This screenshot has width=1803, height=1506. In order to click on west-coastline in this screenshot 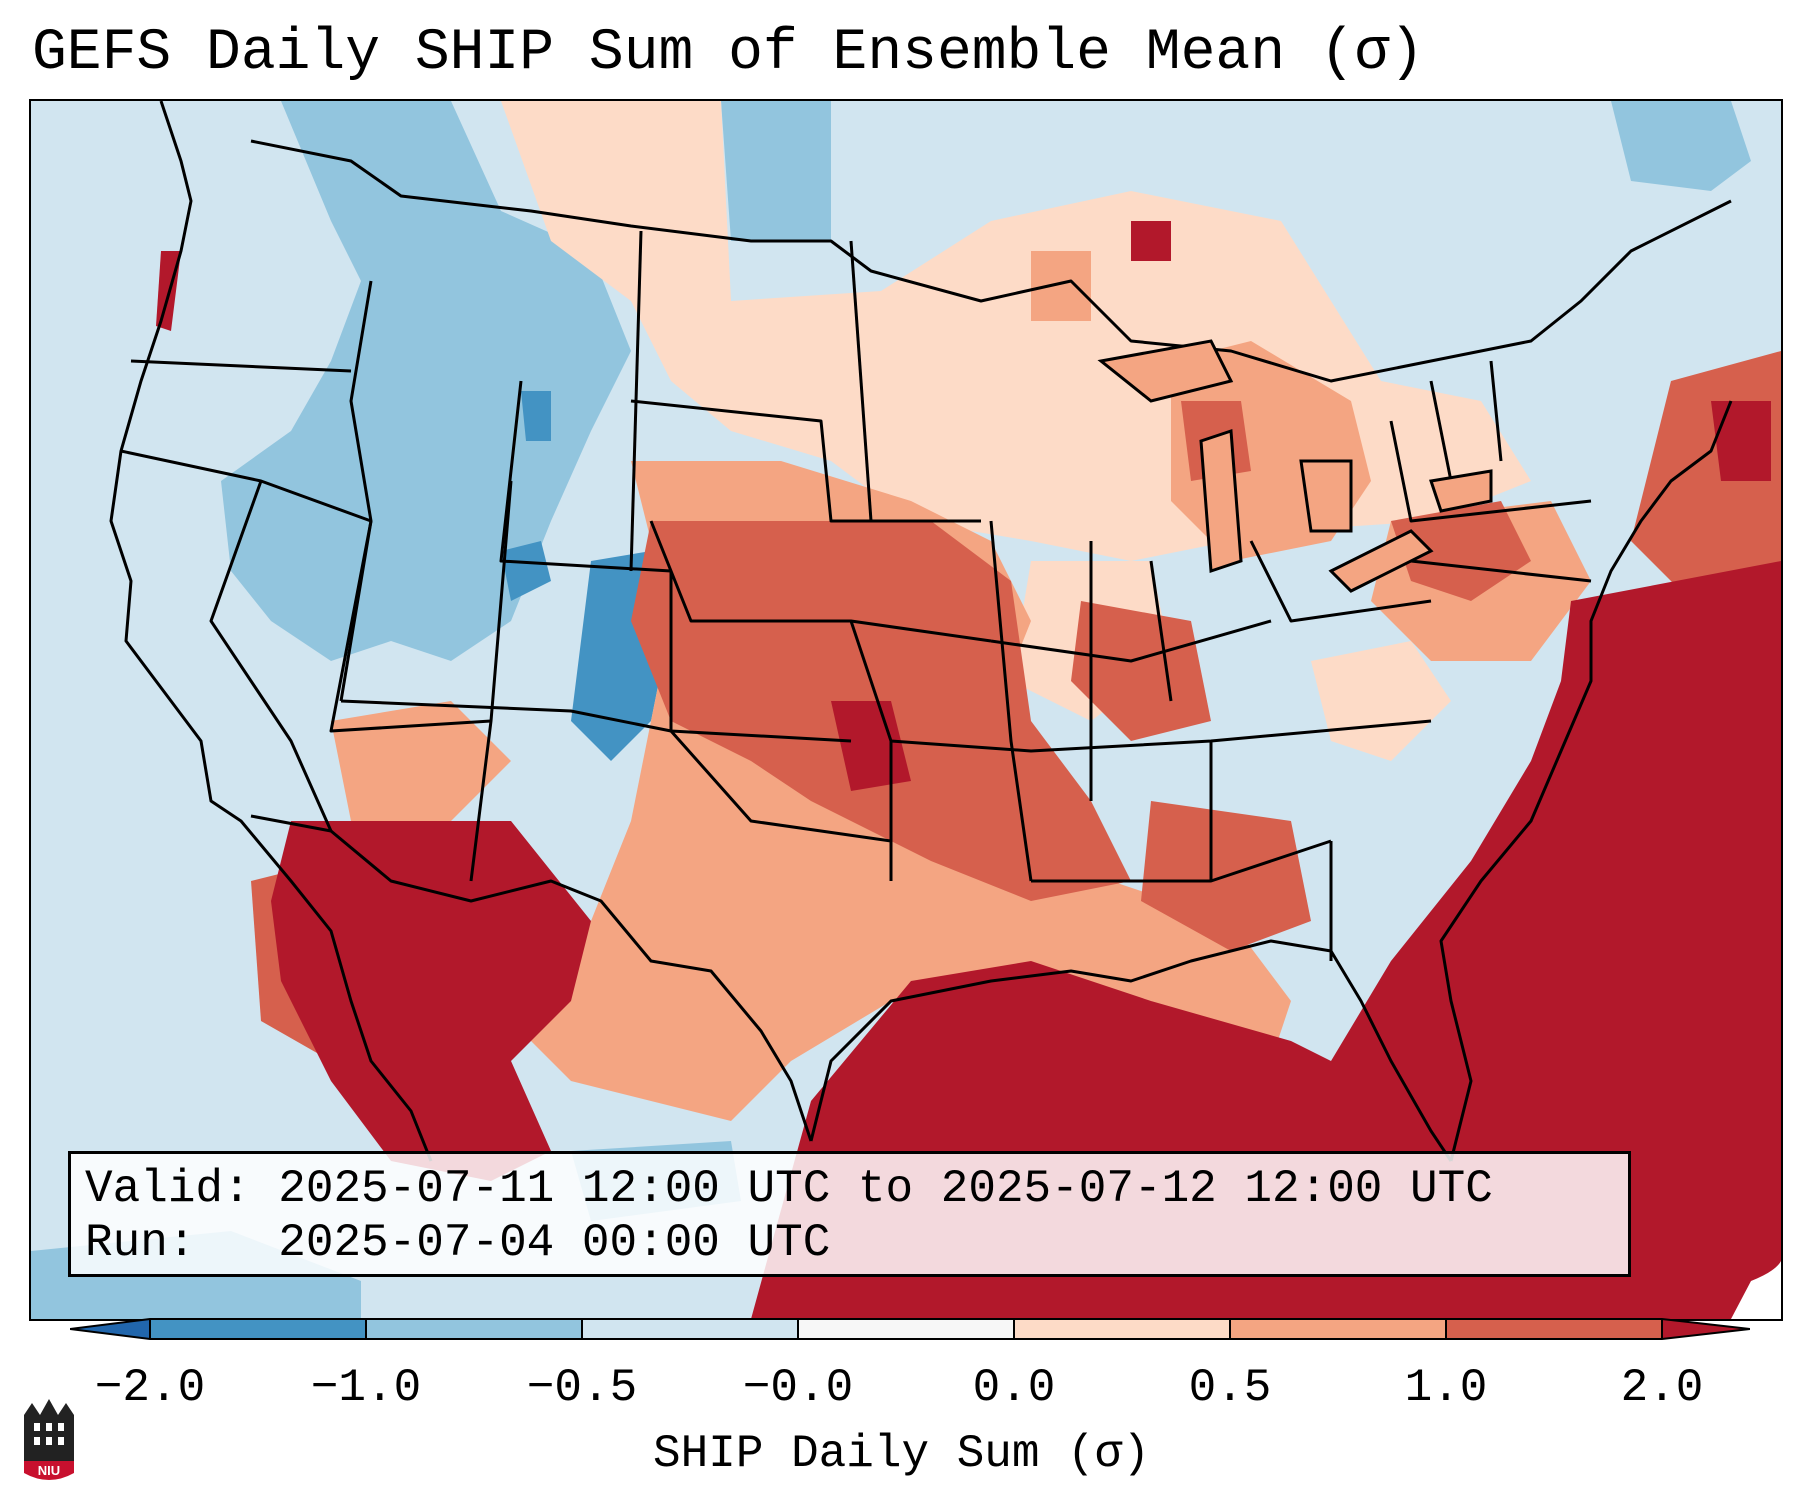, I will do `click(271, 631)`.